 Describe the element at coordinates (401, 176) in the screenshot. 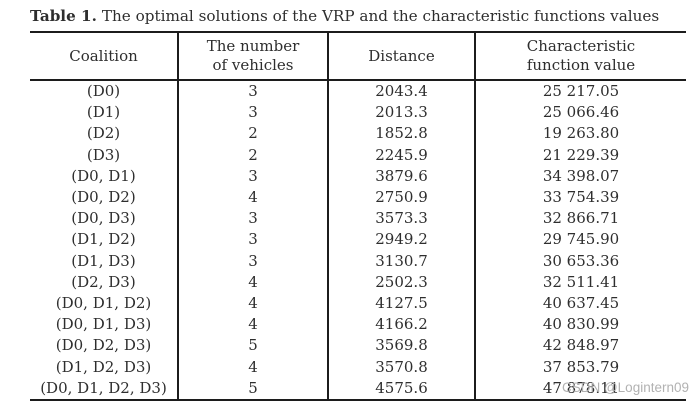

I see `cell-distance: 3879.6` at that location.